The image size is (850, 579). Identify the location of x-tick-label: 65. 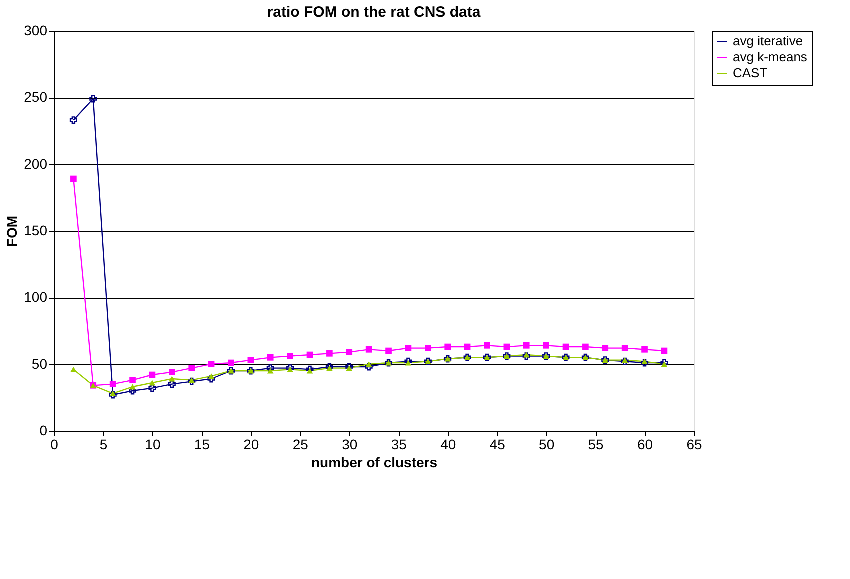
(694, 444).